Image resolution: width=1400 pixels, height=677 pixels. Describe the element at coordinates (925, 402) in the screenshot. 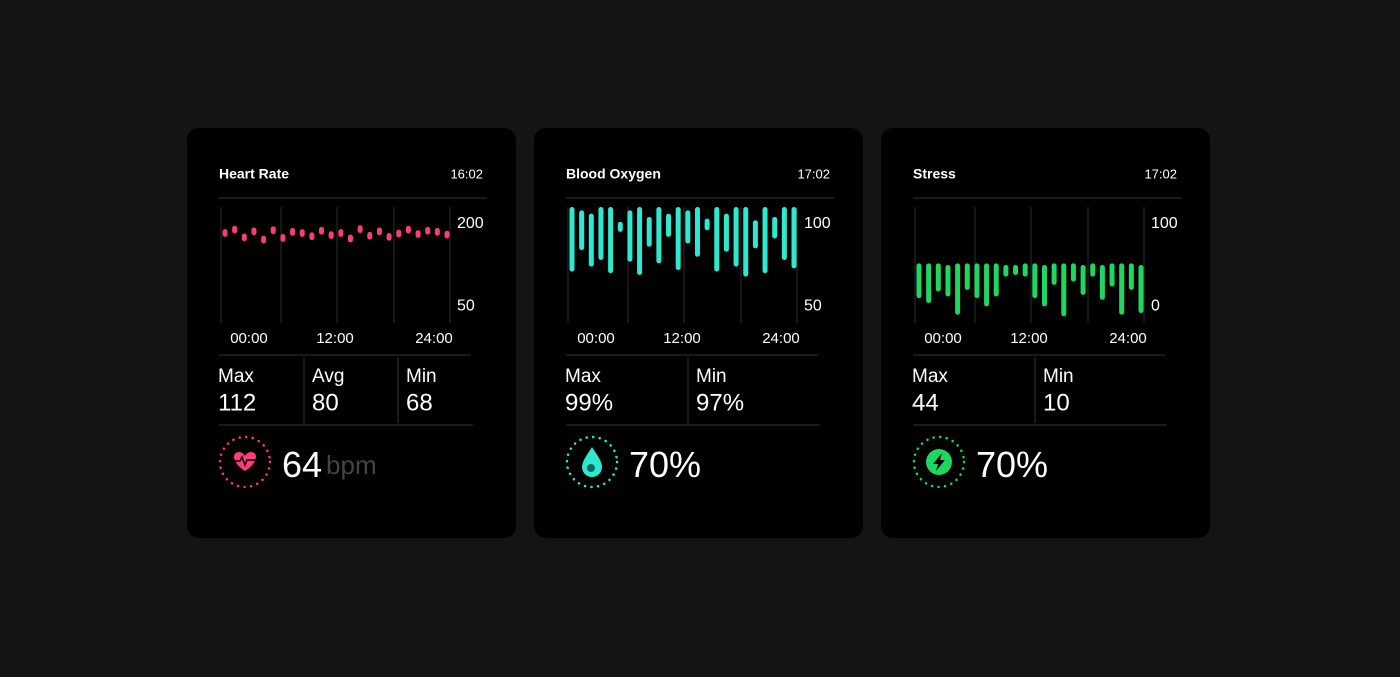

I see `stat-value: 44` at that location.